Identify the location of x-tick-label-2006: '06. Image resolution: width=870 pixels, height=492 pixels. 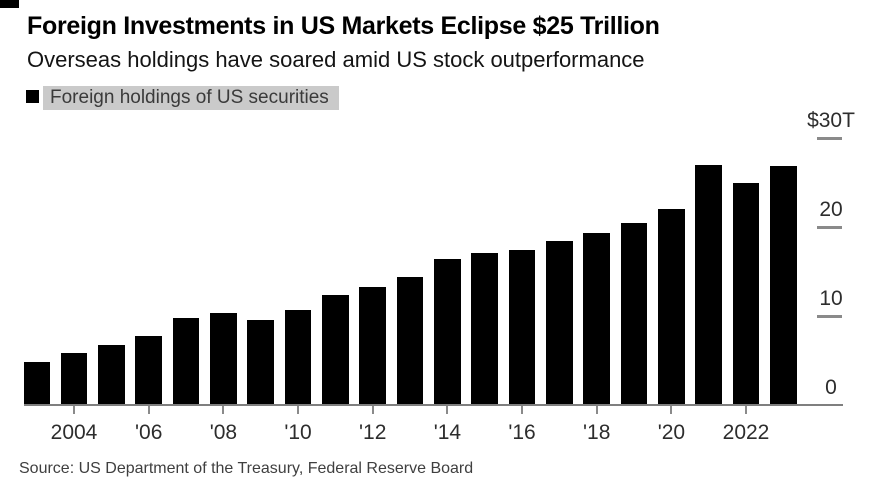
(149, 432).